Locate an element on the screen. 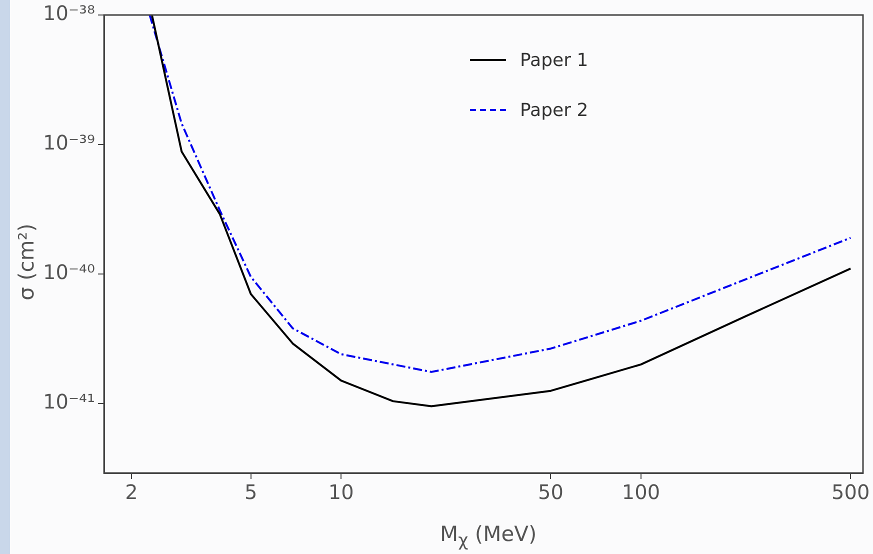 Image resolution: width=873 pixels, height=554 pixels. x-tick-label: 5 is located at coordinates (251, 492).